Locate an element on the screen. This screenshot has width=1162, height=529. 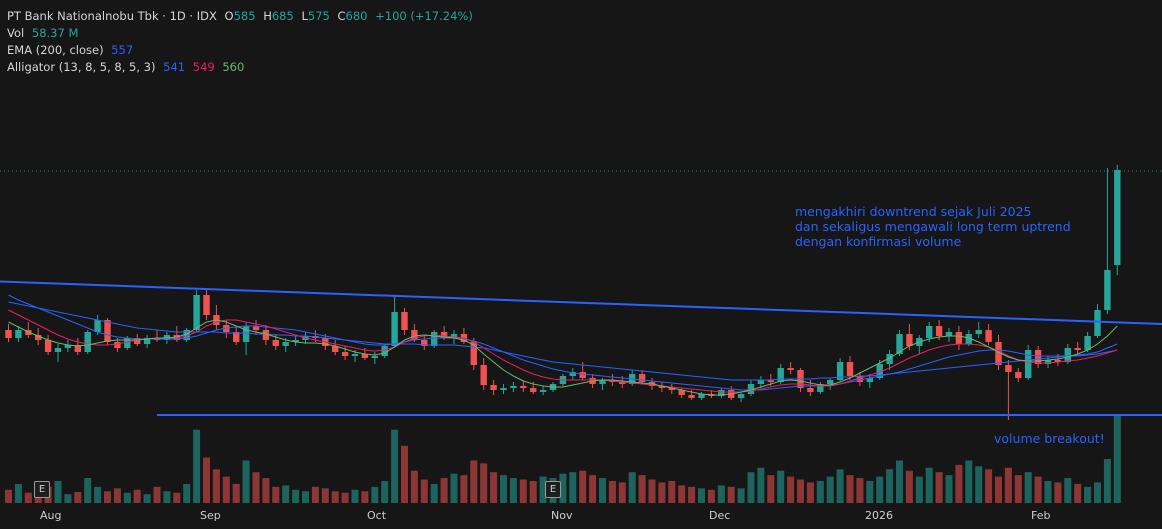
ohlc-low-label: L is located at coordinates (304, 16).